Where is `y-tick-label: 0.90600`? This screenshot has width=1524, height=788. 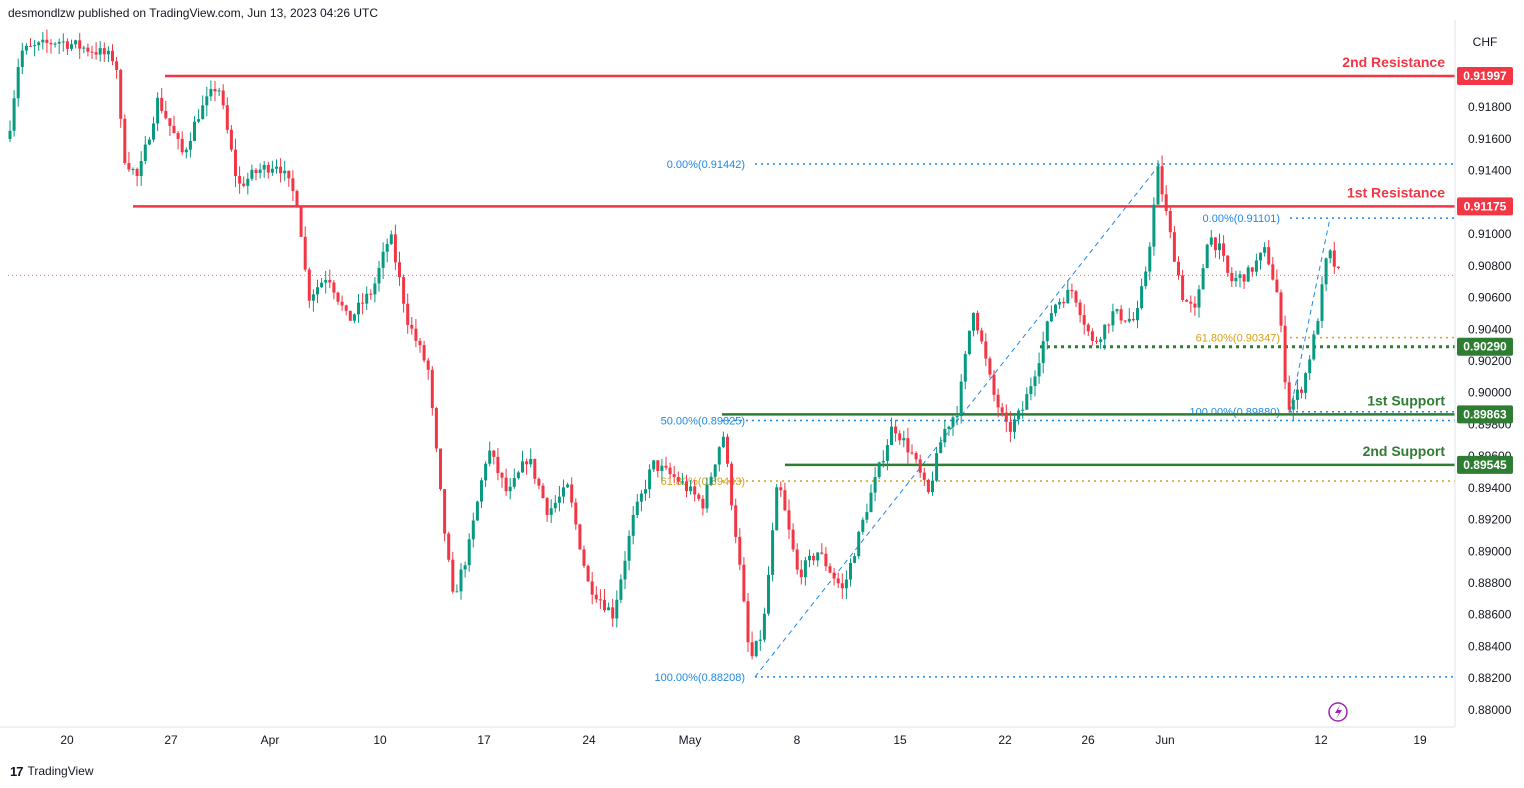
y-tick-label: 0.90600 is located at coordinates (1490, 298).